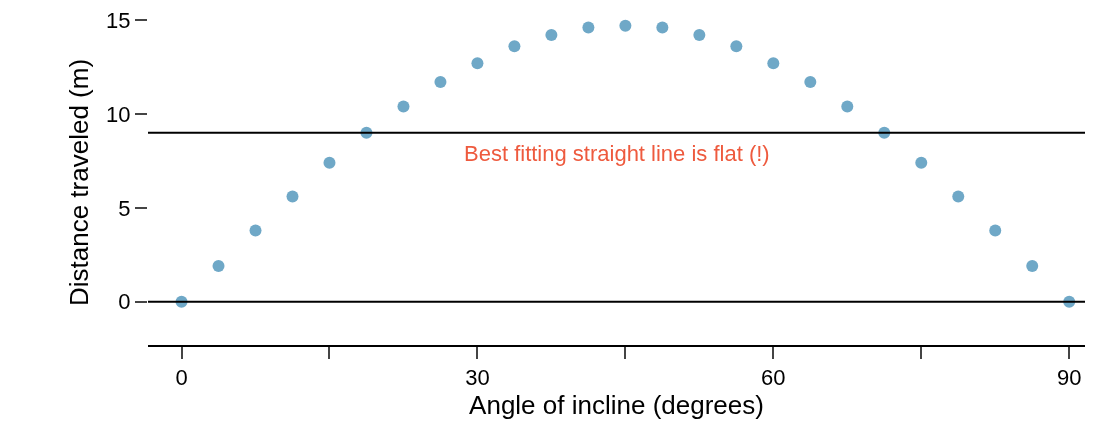 Image resolution: width=1098 pixels, height=447 pixels. Describe the element at coordinates (118, 114) in the screenshot. I see `y-tick-label: 10` at that location.